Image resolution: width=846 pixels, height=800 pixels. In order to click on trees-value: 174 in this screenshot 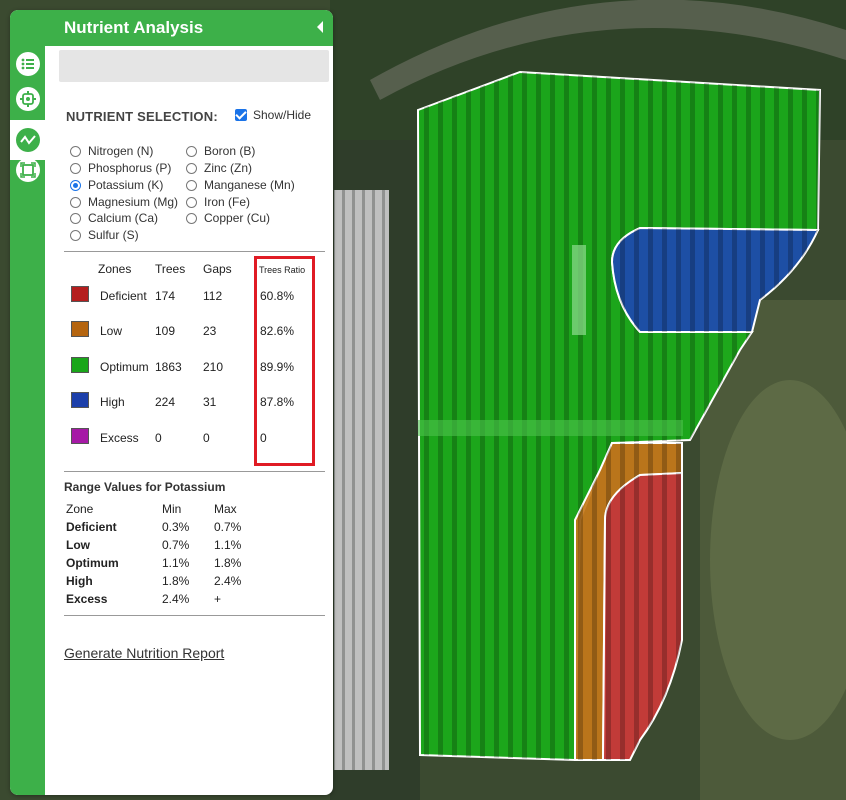, I will do `click(165, 296)`.